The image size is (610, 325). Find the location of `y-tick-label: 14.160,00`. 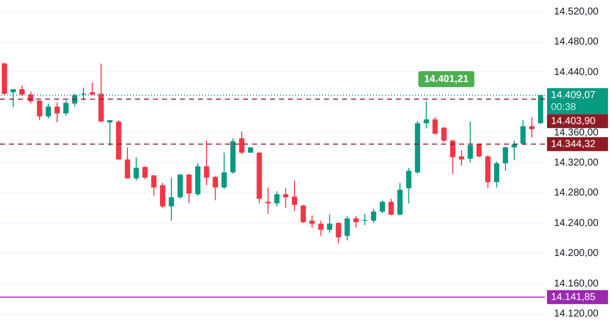

y-tick-label: 14.160,00 is located at coordinates (576, 284).